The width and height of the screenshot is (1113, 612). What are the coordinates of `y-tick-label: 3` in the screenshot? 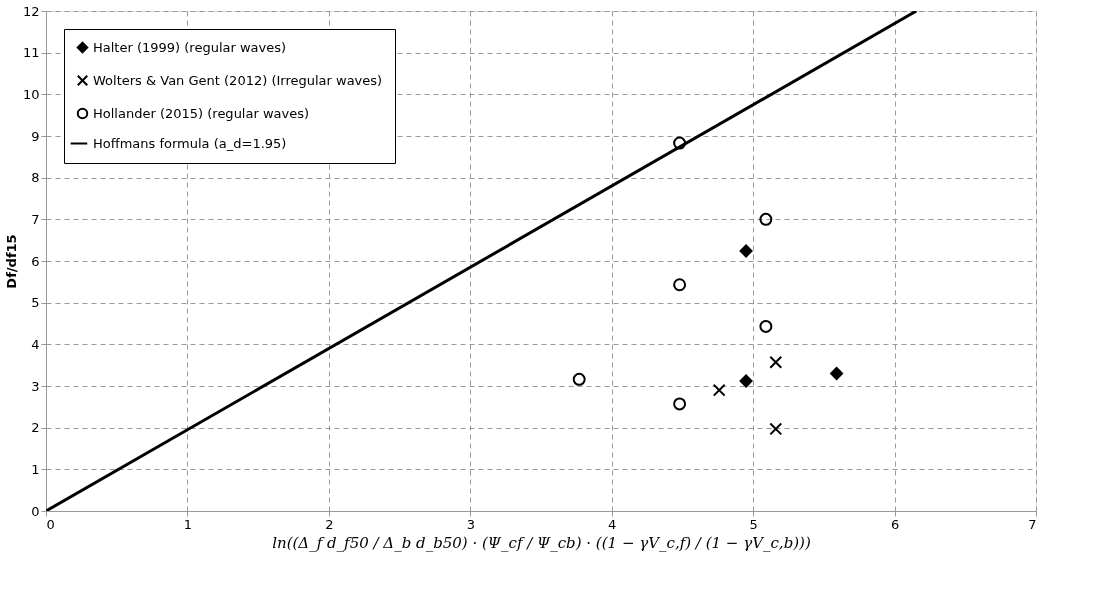 It's located at (35, 386).